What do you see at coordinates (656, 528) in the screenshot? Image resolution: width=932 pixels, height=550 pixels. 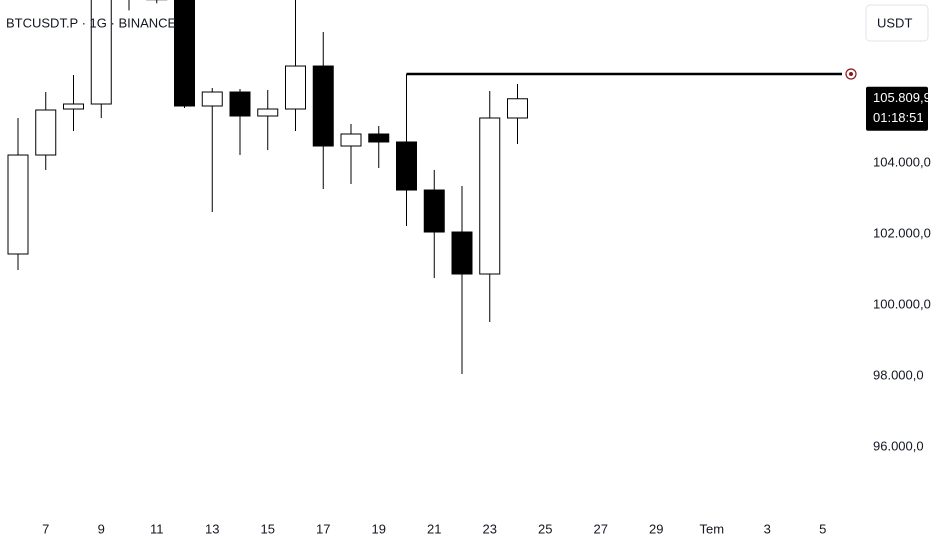 I see `x-tick-label: 29` at bounding box center [656, 528].